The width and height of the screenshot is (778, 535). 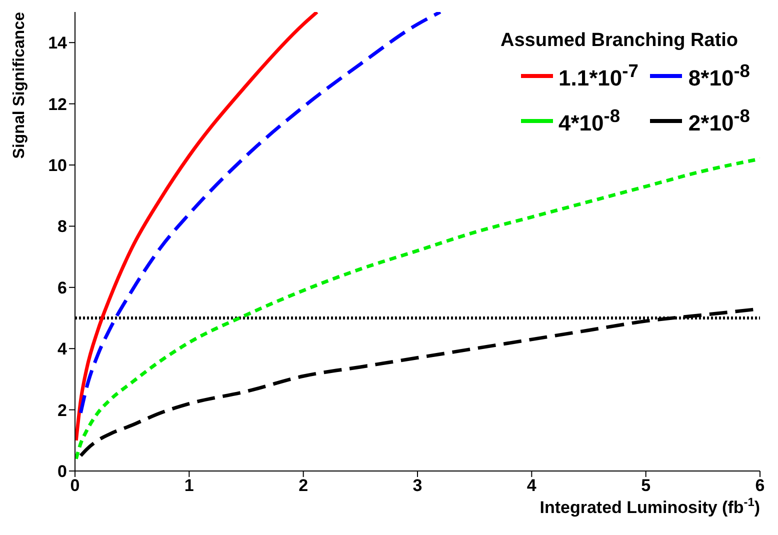 What do you see at coordinates (417, 486) in the screenshot?
I see `x-tick-label: 3` at bounding box center [417, 486].